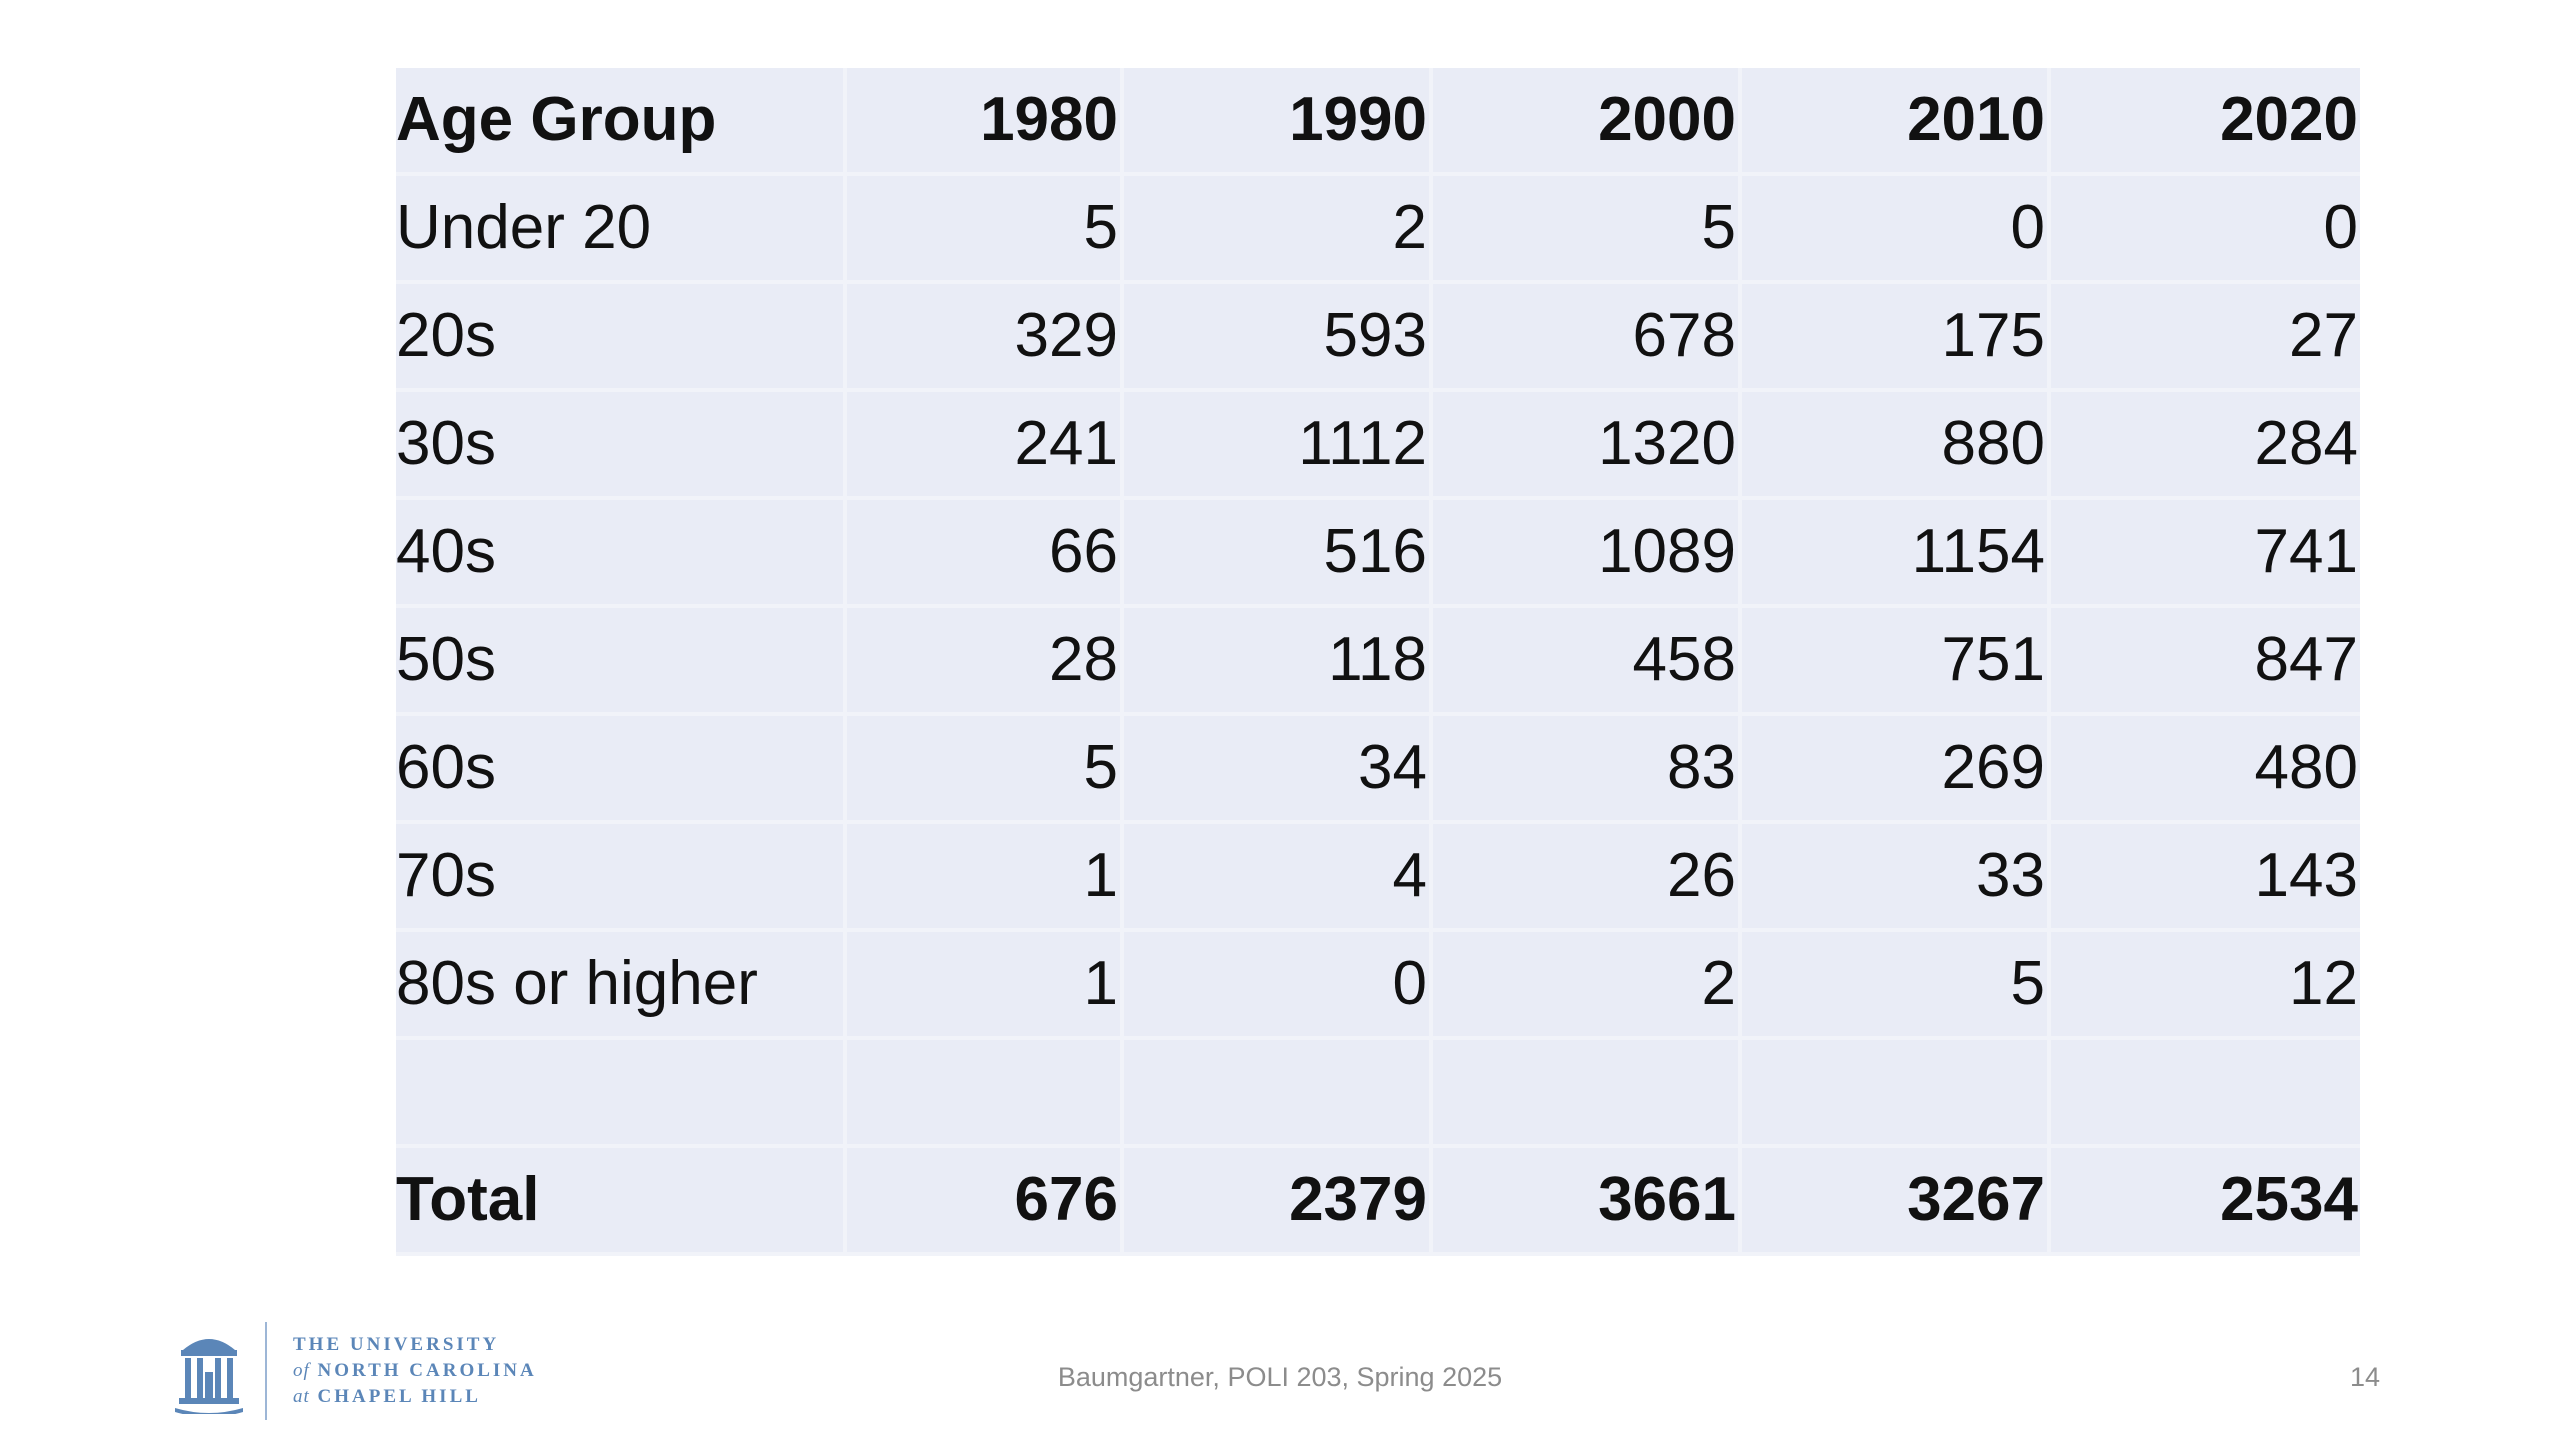  I want to click on table-cell: 329, so click(985, 338).